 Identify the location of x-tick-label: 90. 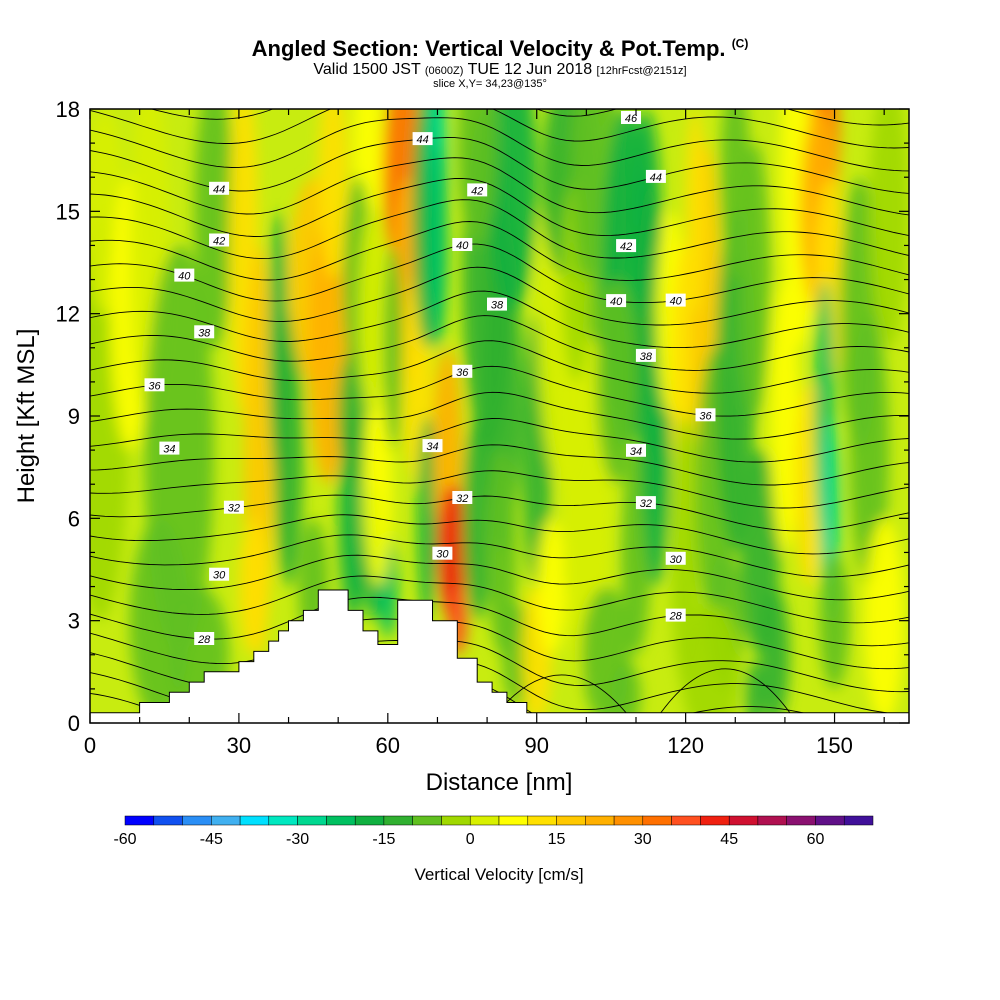
(536, 745).